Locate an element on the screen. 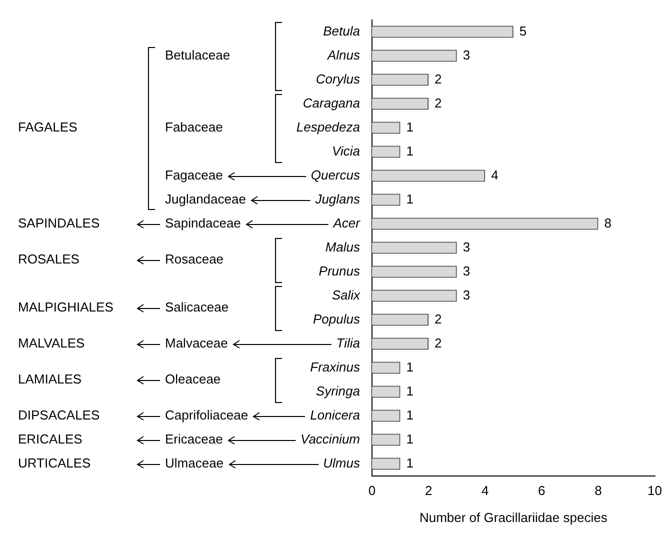  y-tick-label: Vicia is located at coordinates (346, 150).